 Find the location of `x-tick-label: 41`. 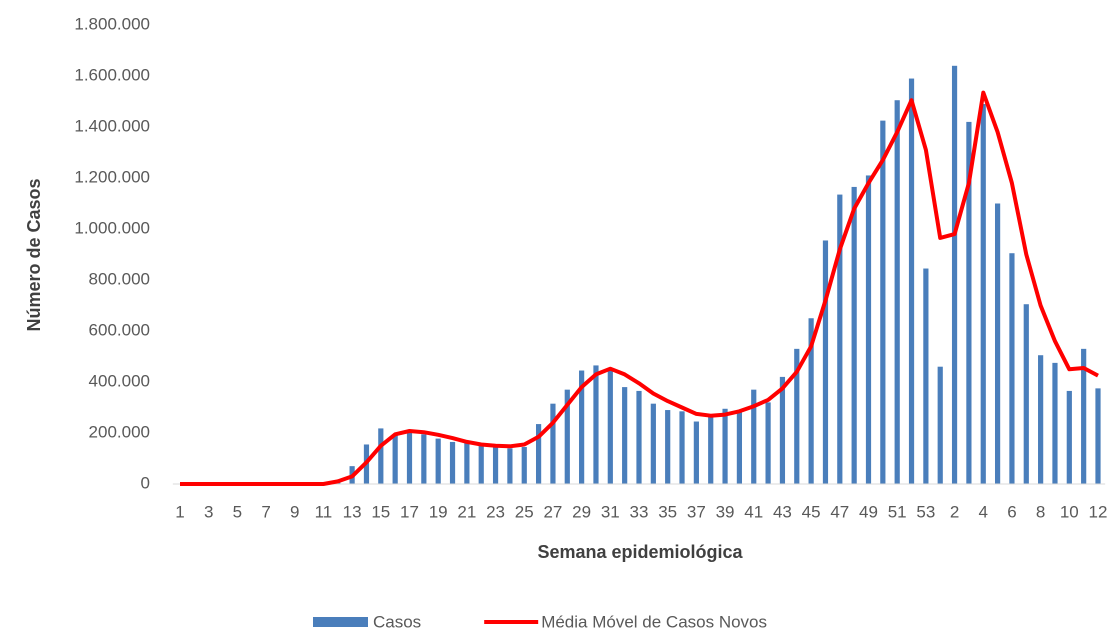

x-tick-label: 41 is located at coordinates (753, 511).